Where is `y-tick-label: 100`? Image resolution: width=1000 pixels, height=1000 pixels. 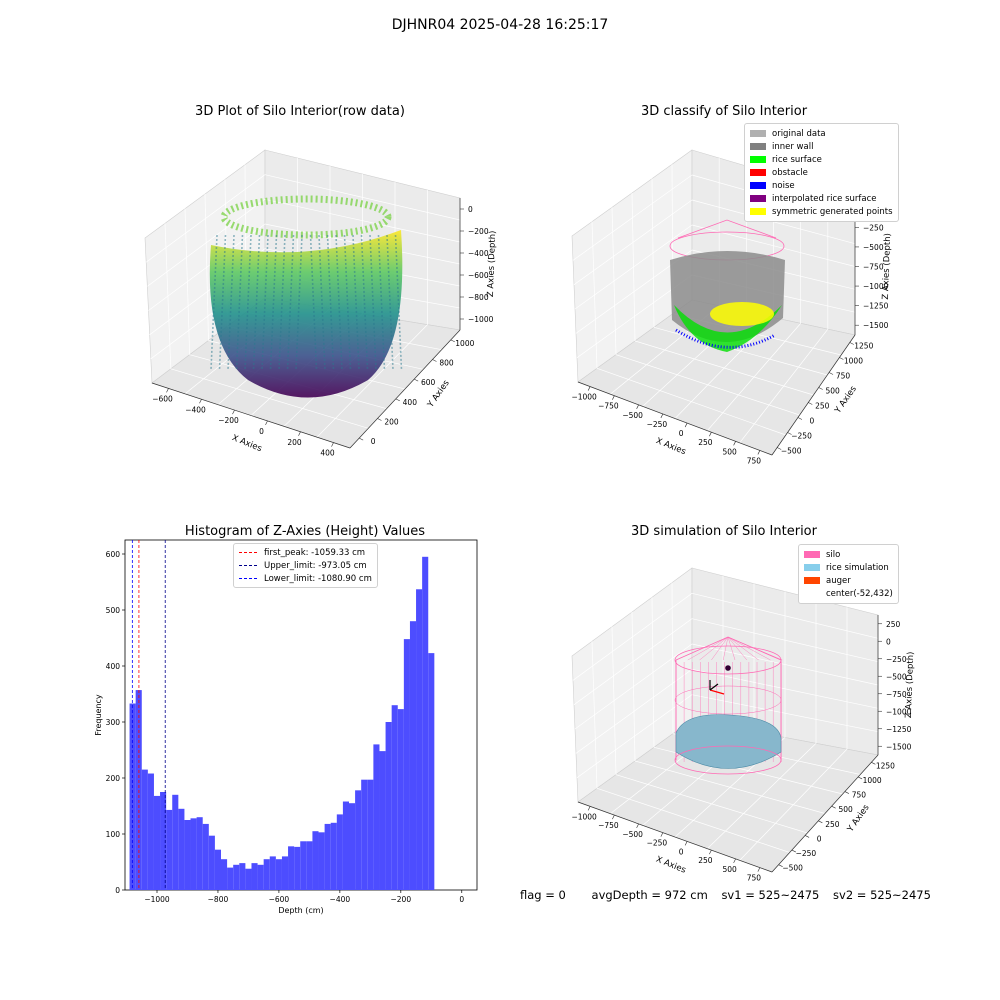
y-tick-label: 100 is located at coordinates (113, 834).